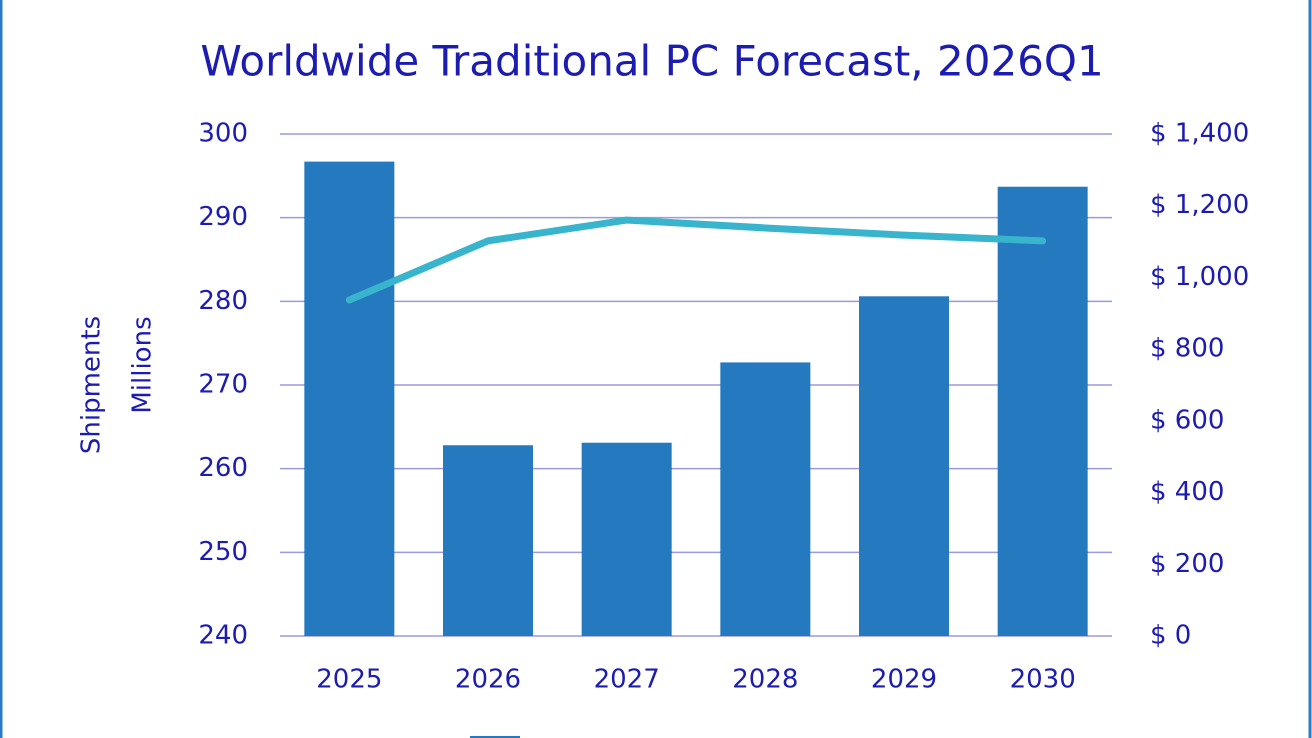 Image resolution: width=1312 pixels, height=738 pixels. What do you see at coordinates (223, 468) in the screenshot?
I see `y-tick-label: 260` at bounding box center [223, 468].